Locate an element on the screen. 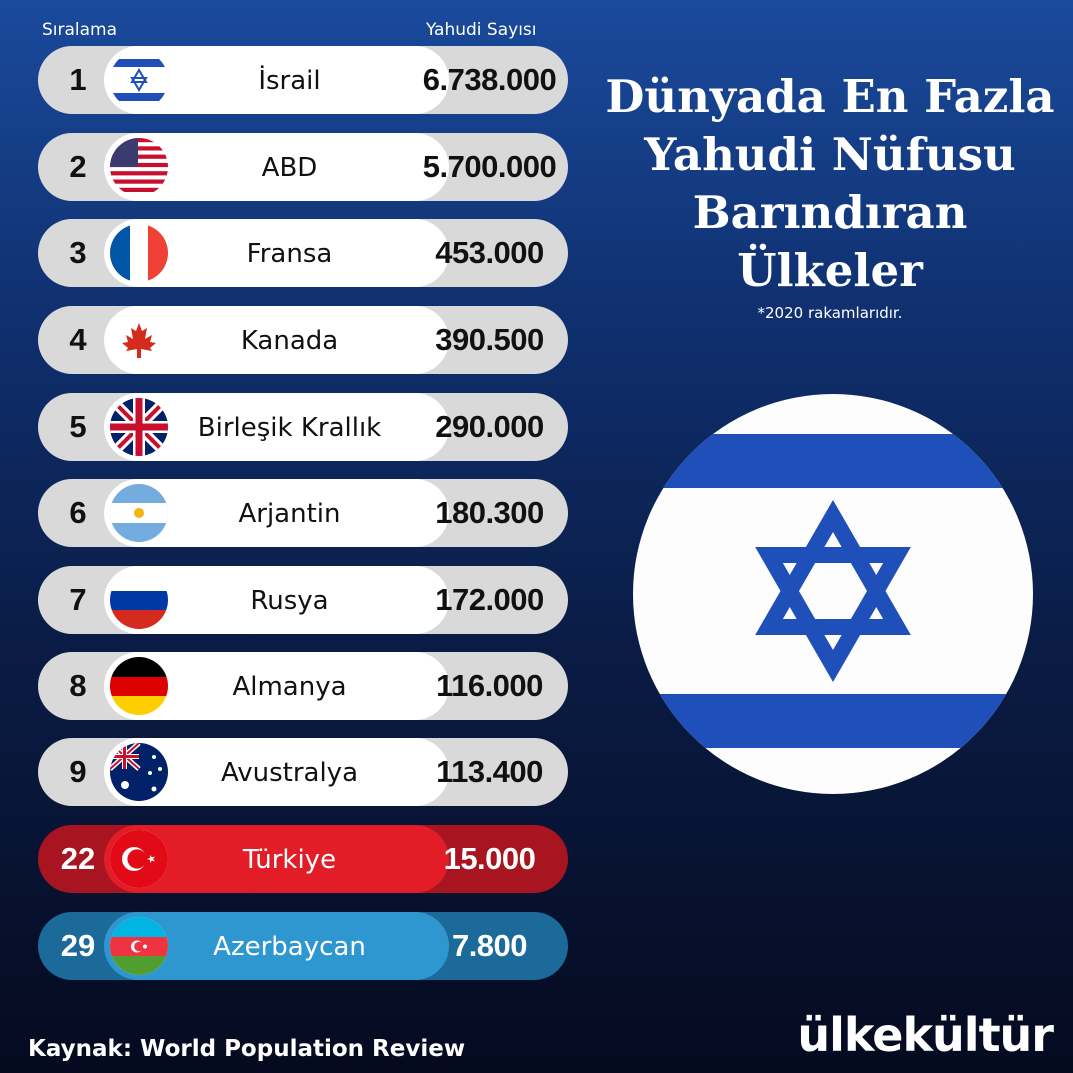  rank-label: 6 is located at coordinates (78, 512).